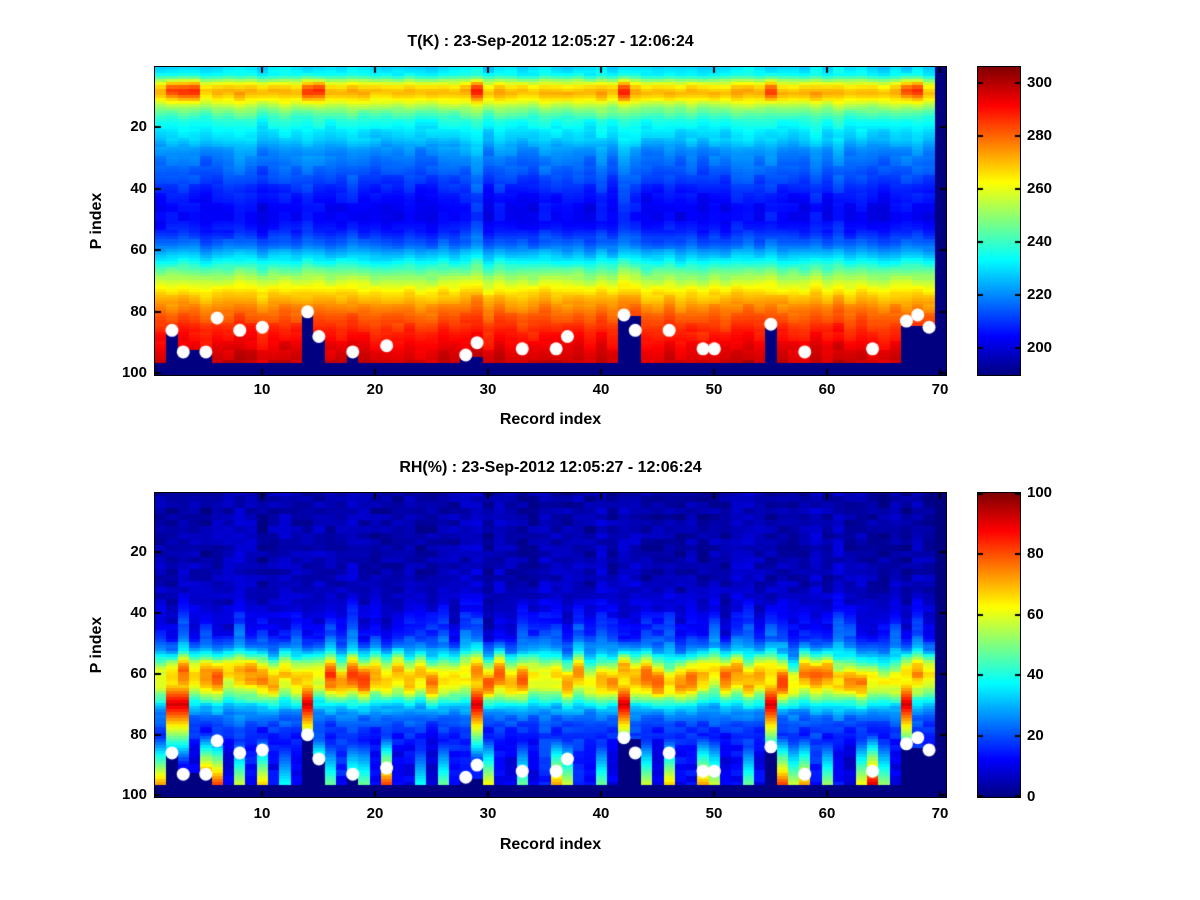  I want to click on x-axis-label-temperature: Record index, so click(550, 419).